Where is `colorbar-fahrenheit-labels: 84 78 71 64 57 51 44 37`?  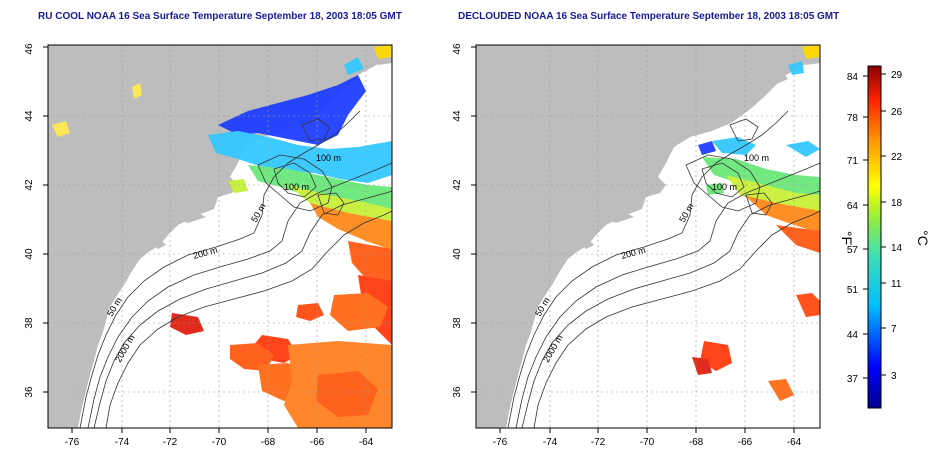
colorbar-fahrenheit-labels: 84 78 71 64 57 51 44 37 is located at coordinates (853, 228).